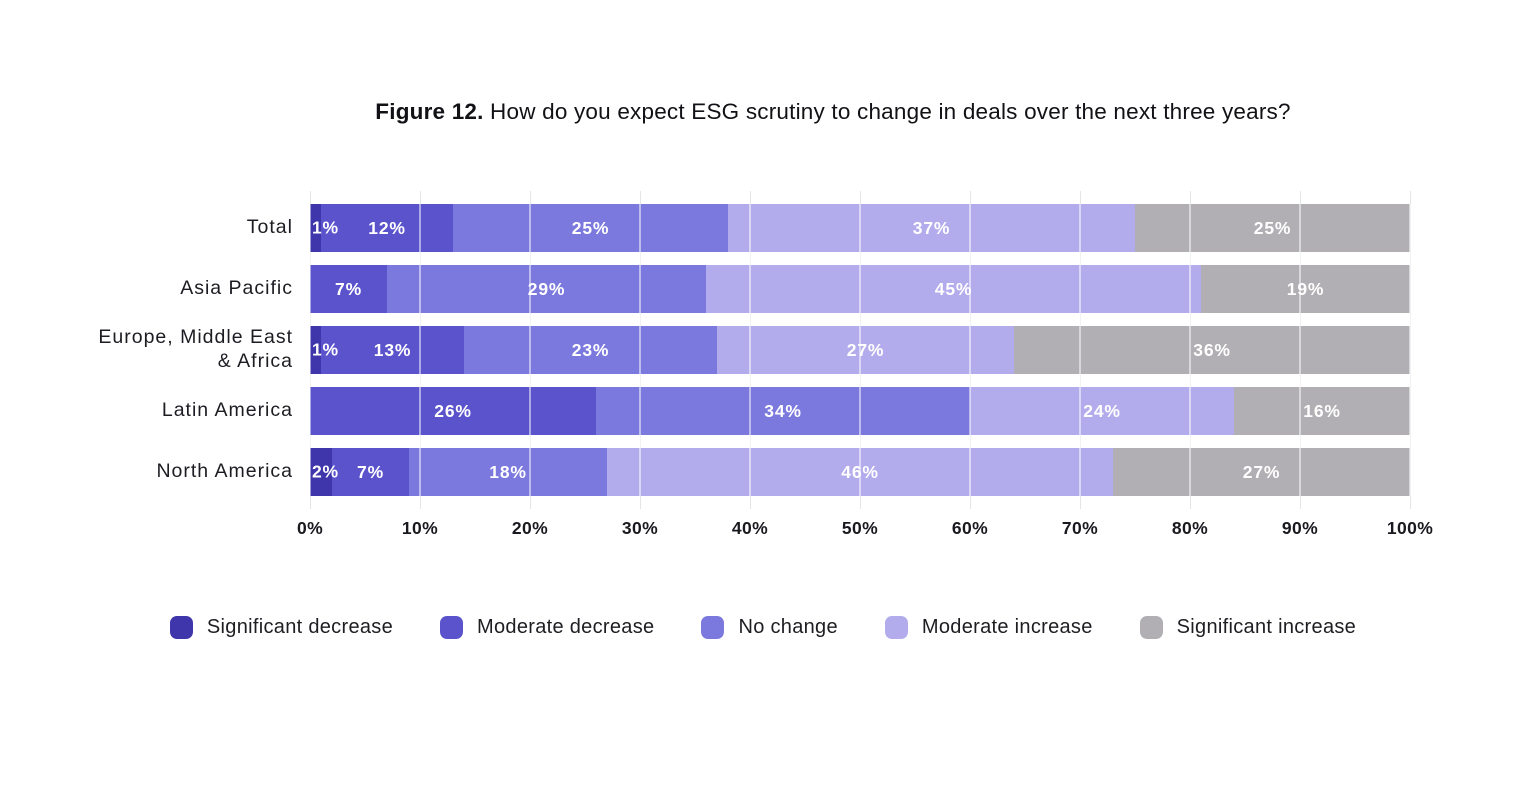 The image size is (1526, 792). Describe the element at coordinates (1300, 528) in the screenshot. I see `x-axis-tick: 90%` at that location.